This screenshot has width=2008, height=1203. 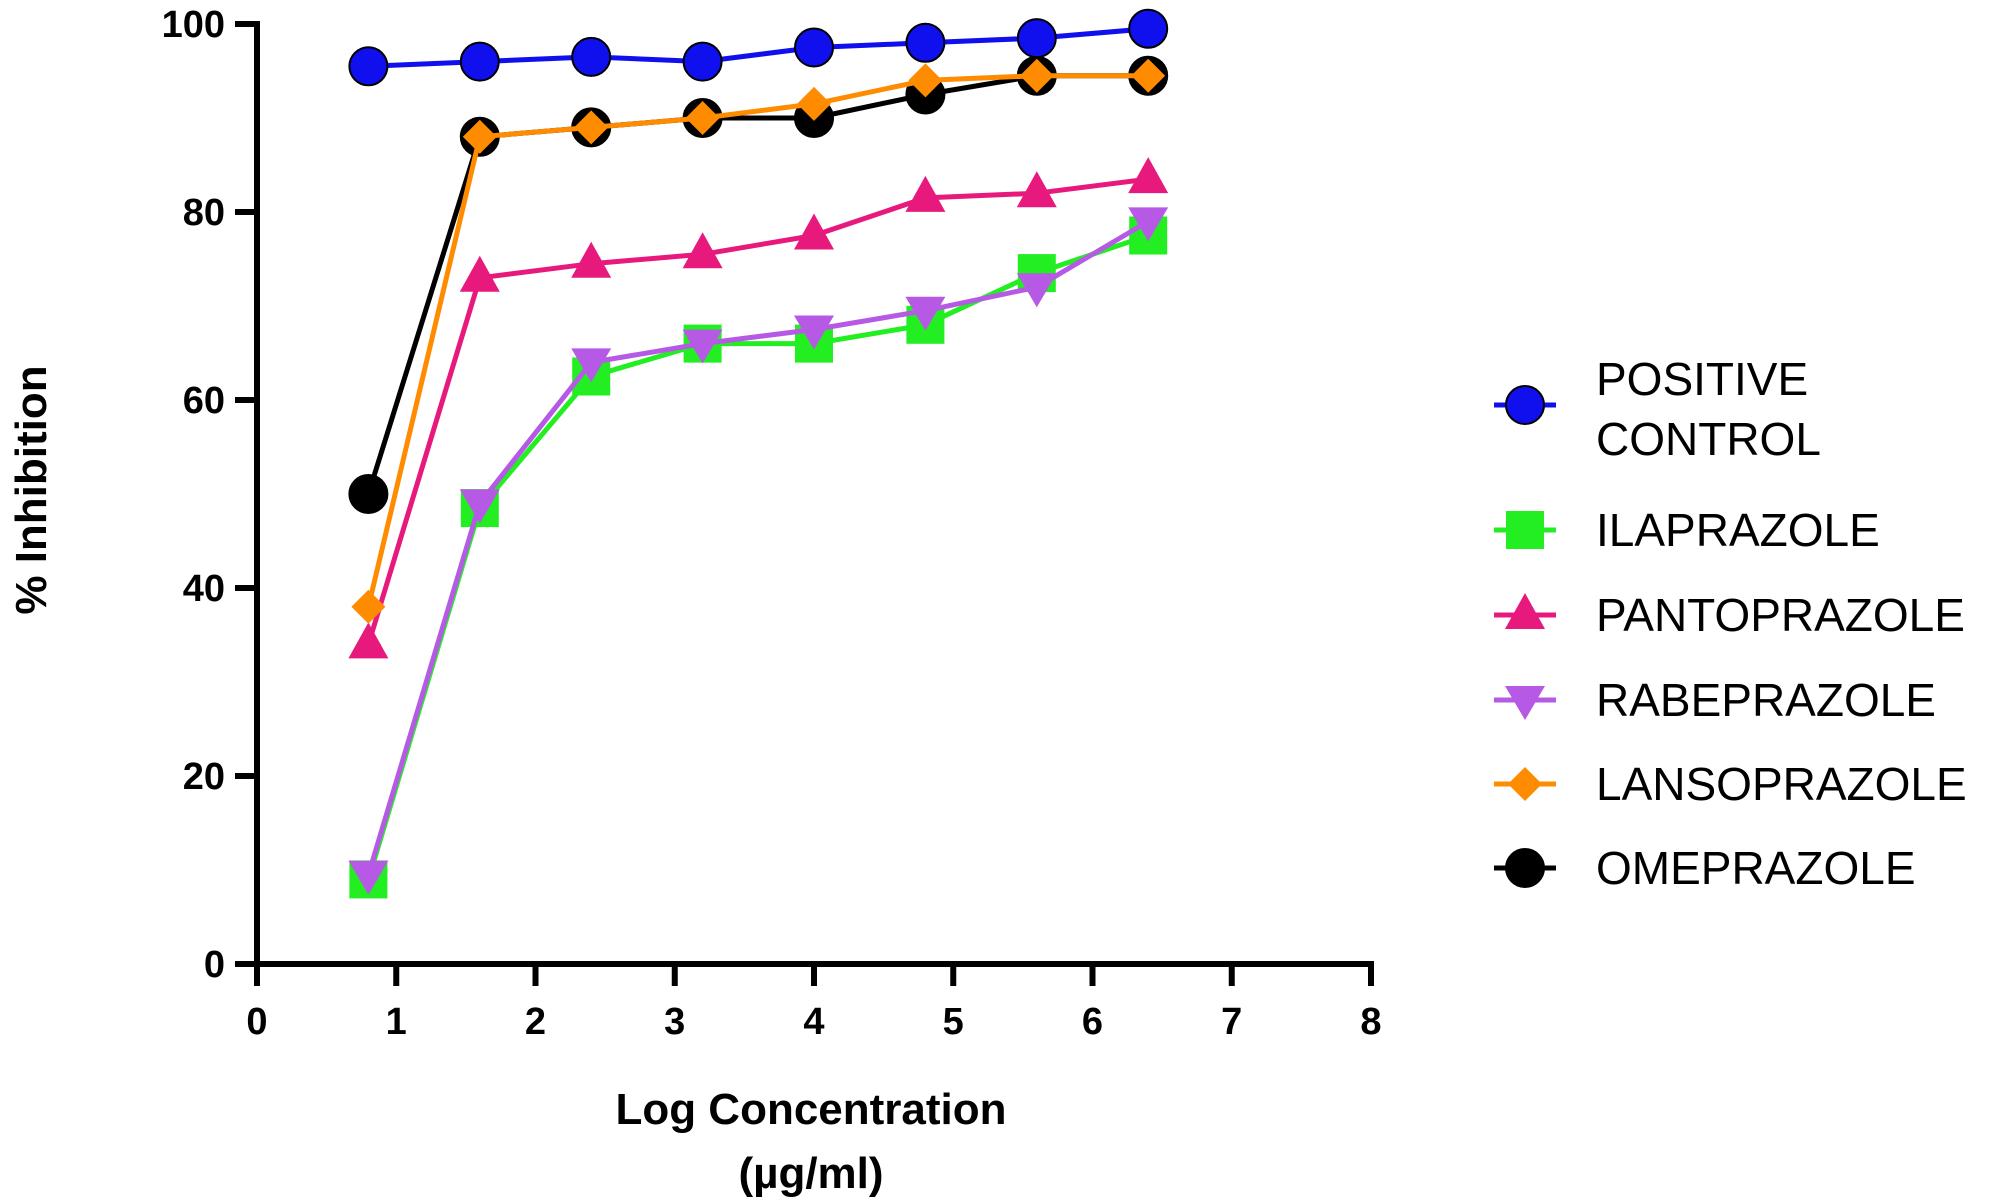 What do you see at coordinates (1766, 700) in the screenshot?
I see `legend-label: RABEPRAZOLE` at bounding box center [1766, 700].